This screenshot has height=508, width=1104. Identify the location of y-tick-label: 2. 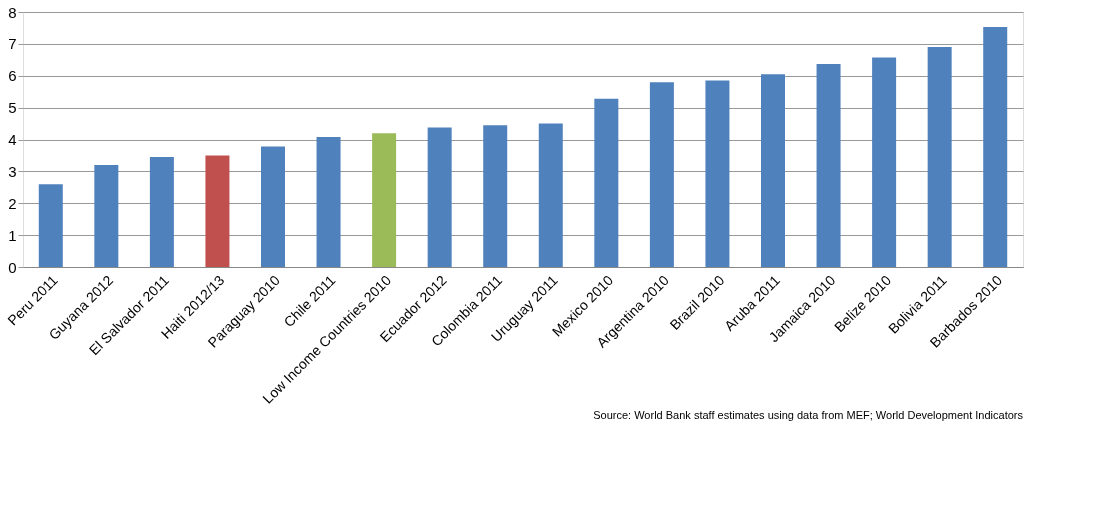
(12, 203).